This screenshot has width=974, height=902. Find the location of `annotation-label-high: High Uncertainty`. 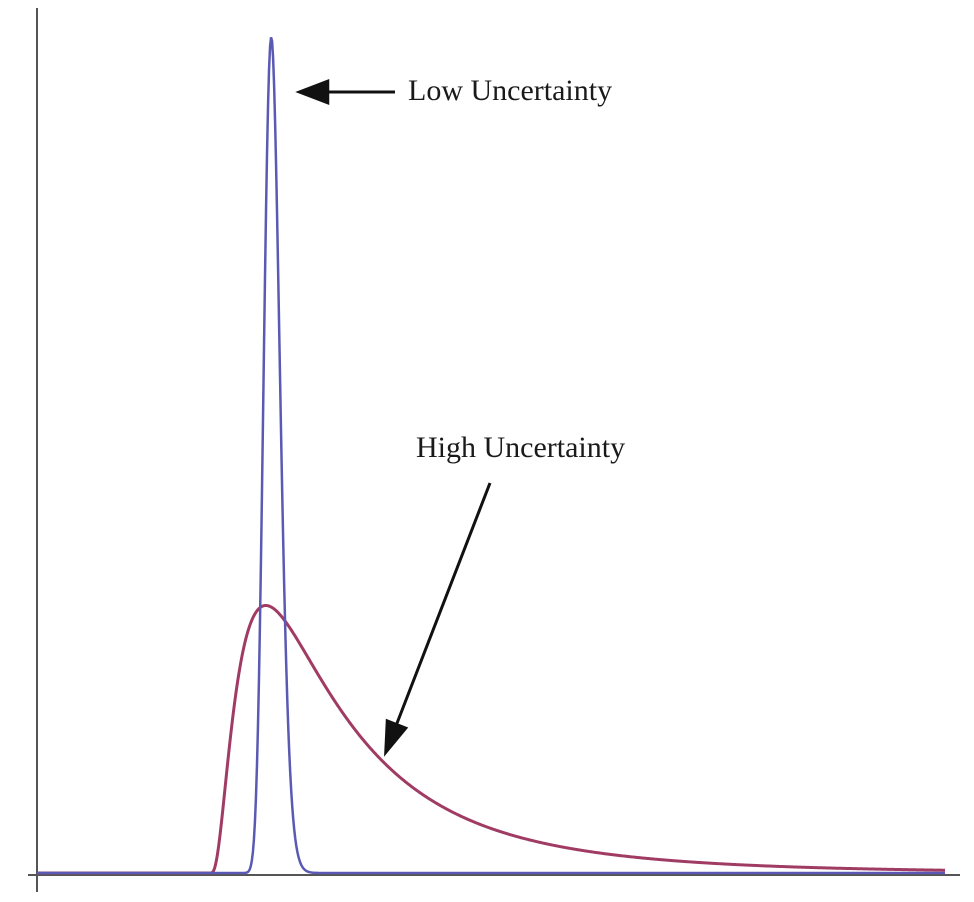

annotation-label-high: High Uncertainty is located at coordinates (520, 447).